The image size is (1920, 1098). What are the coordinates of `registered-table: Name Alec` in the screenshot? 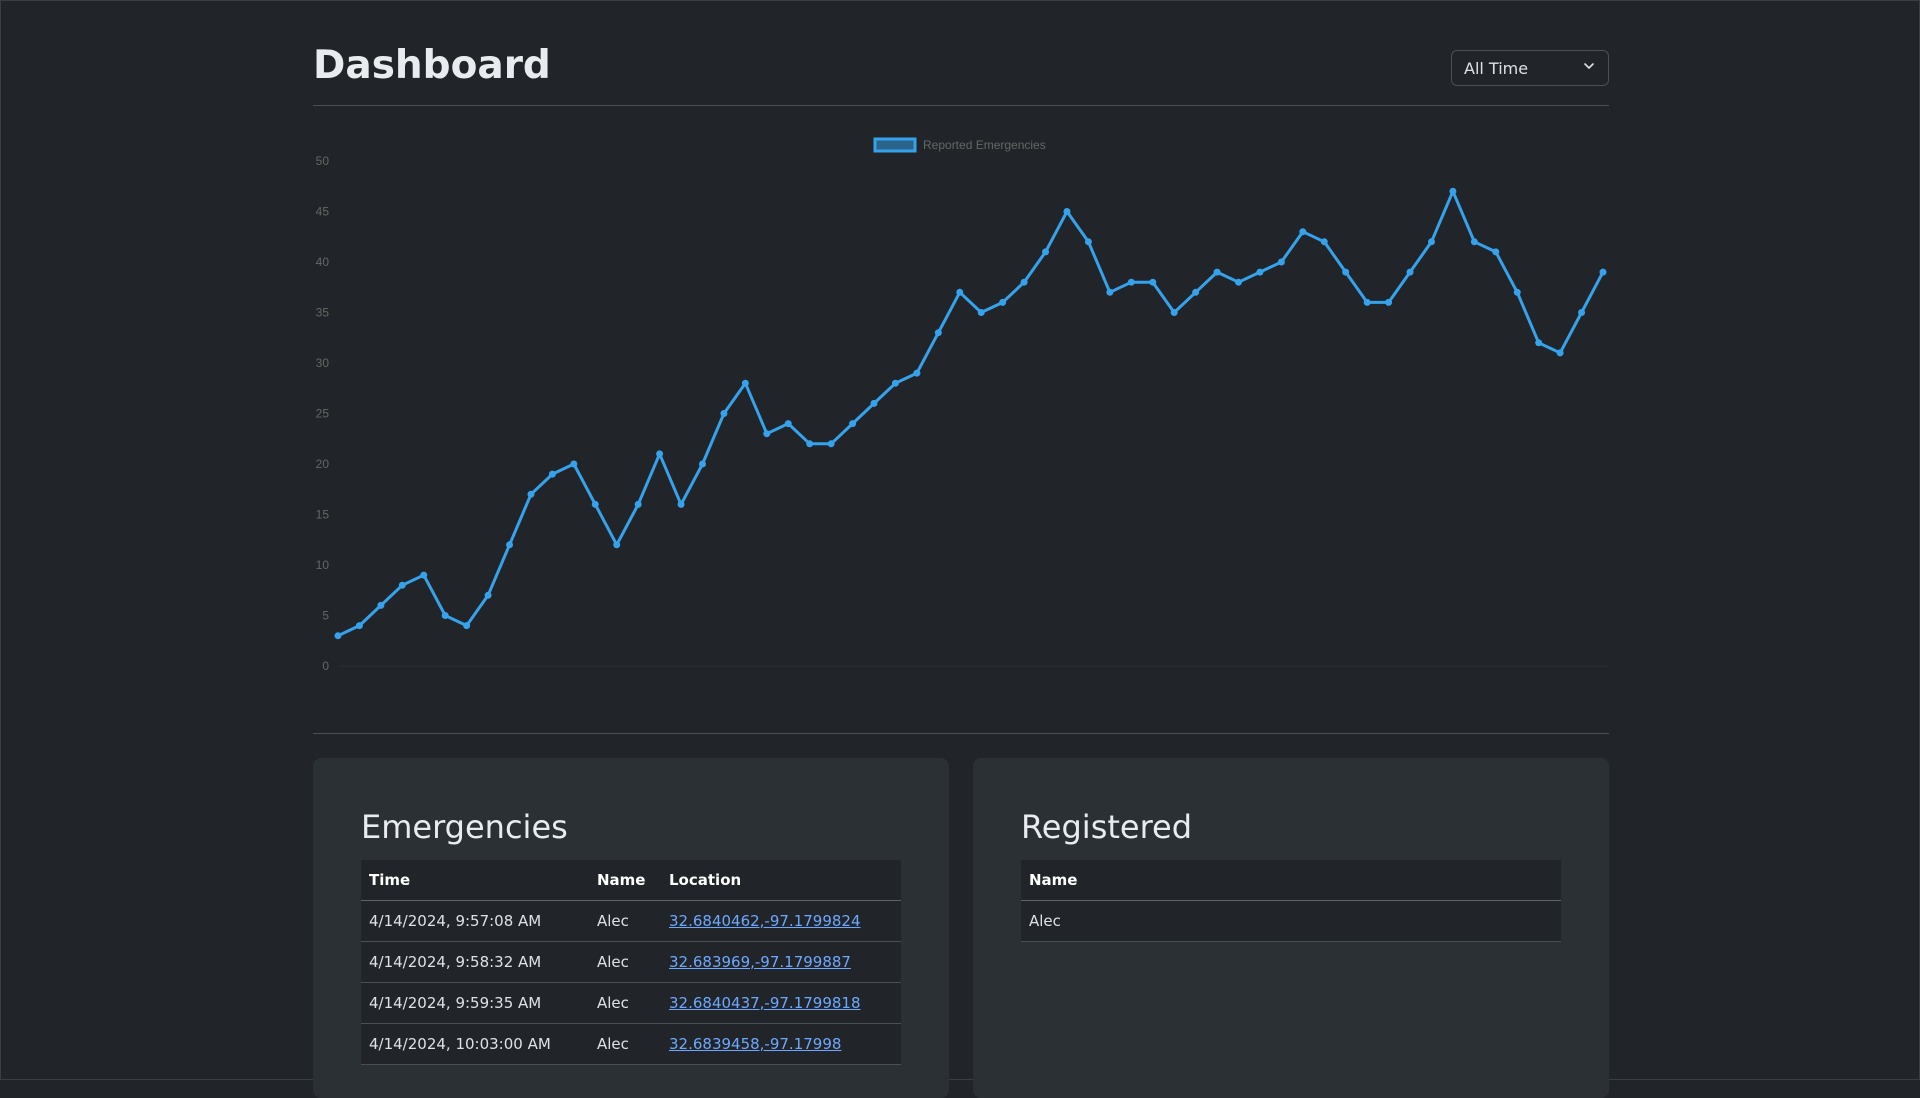 It's located at (1291, 901).